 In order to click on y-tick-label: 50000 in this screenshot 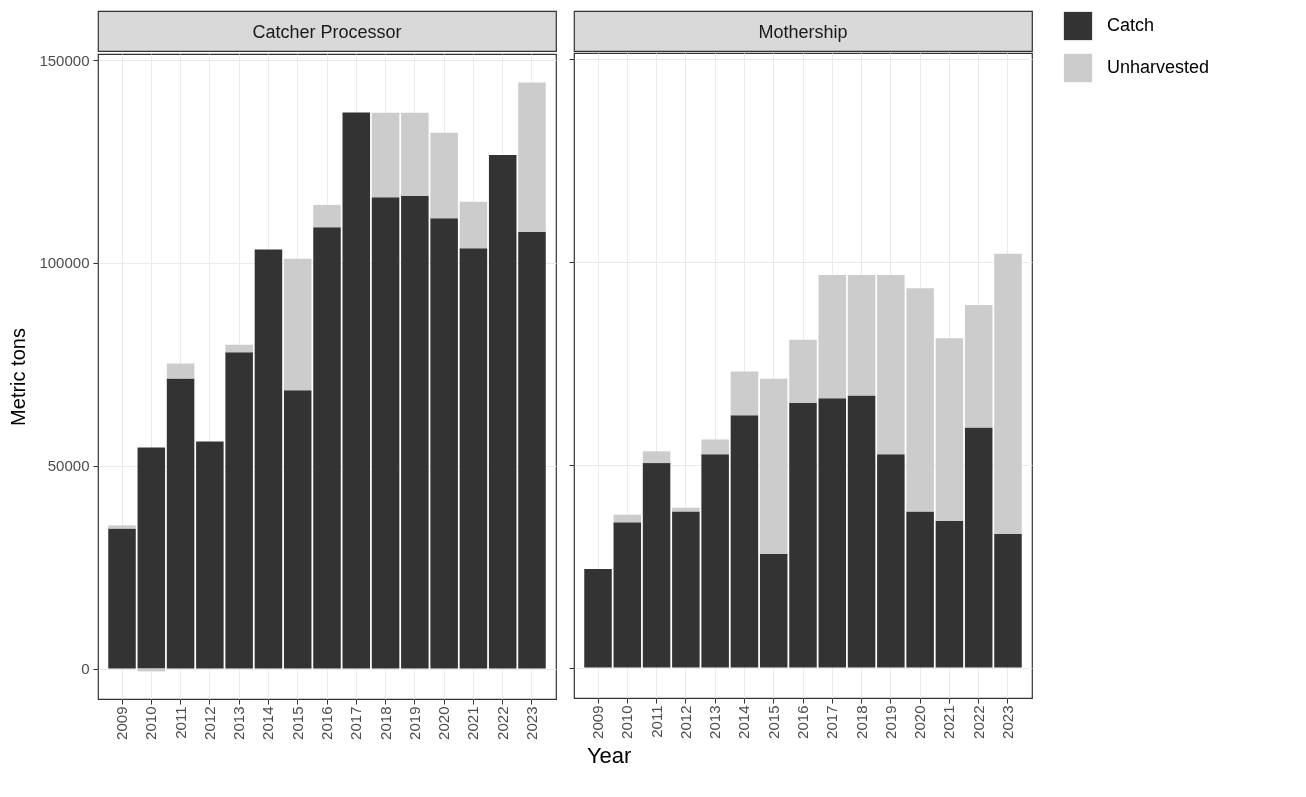, I will do `click(68, 466)`.